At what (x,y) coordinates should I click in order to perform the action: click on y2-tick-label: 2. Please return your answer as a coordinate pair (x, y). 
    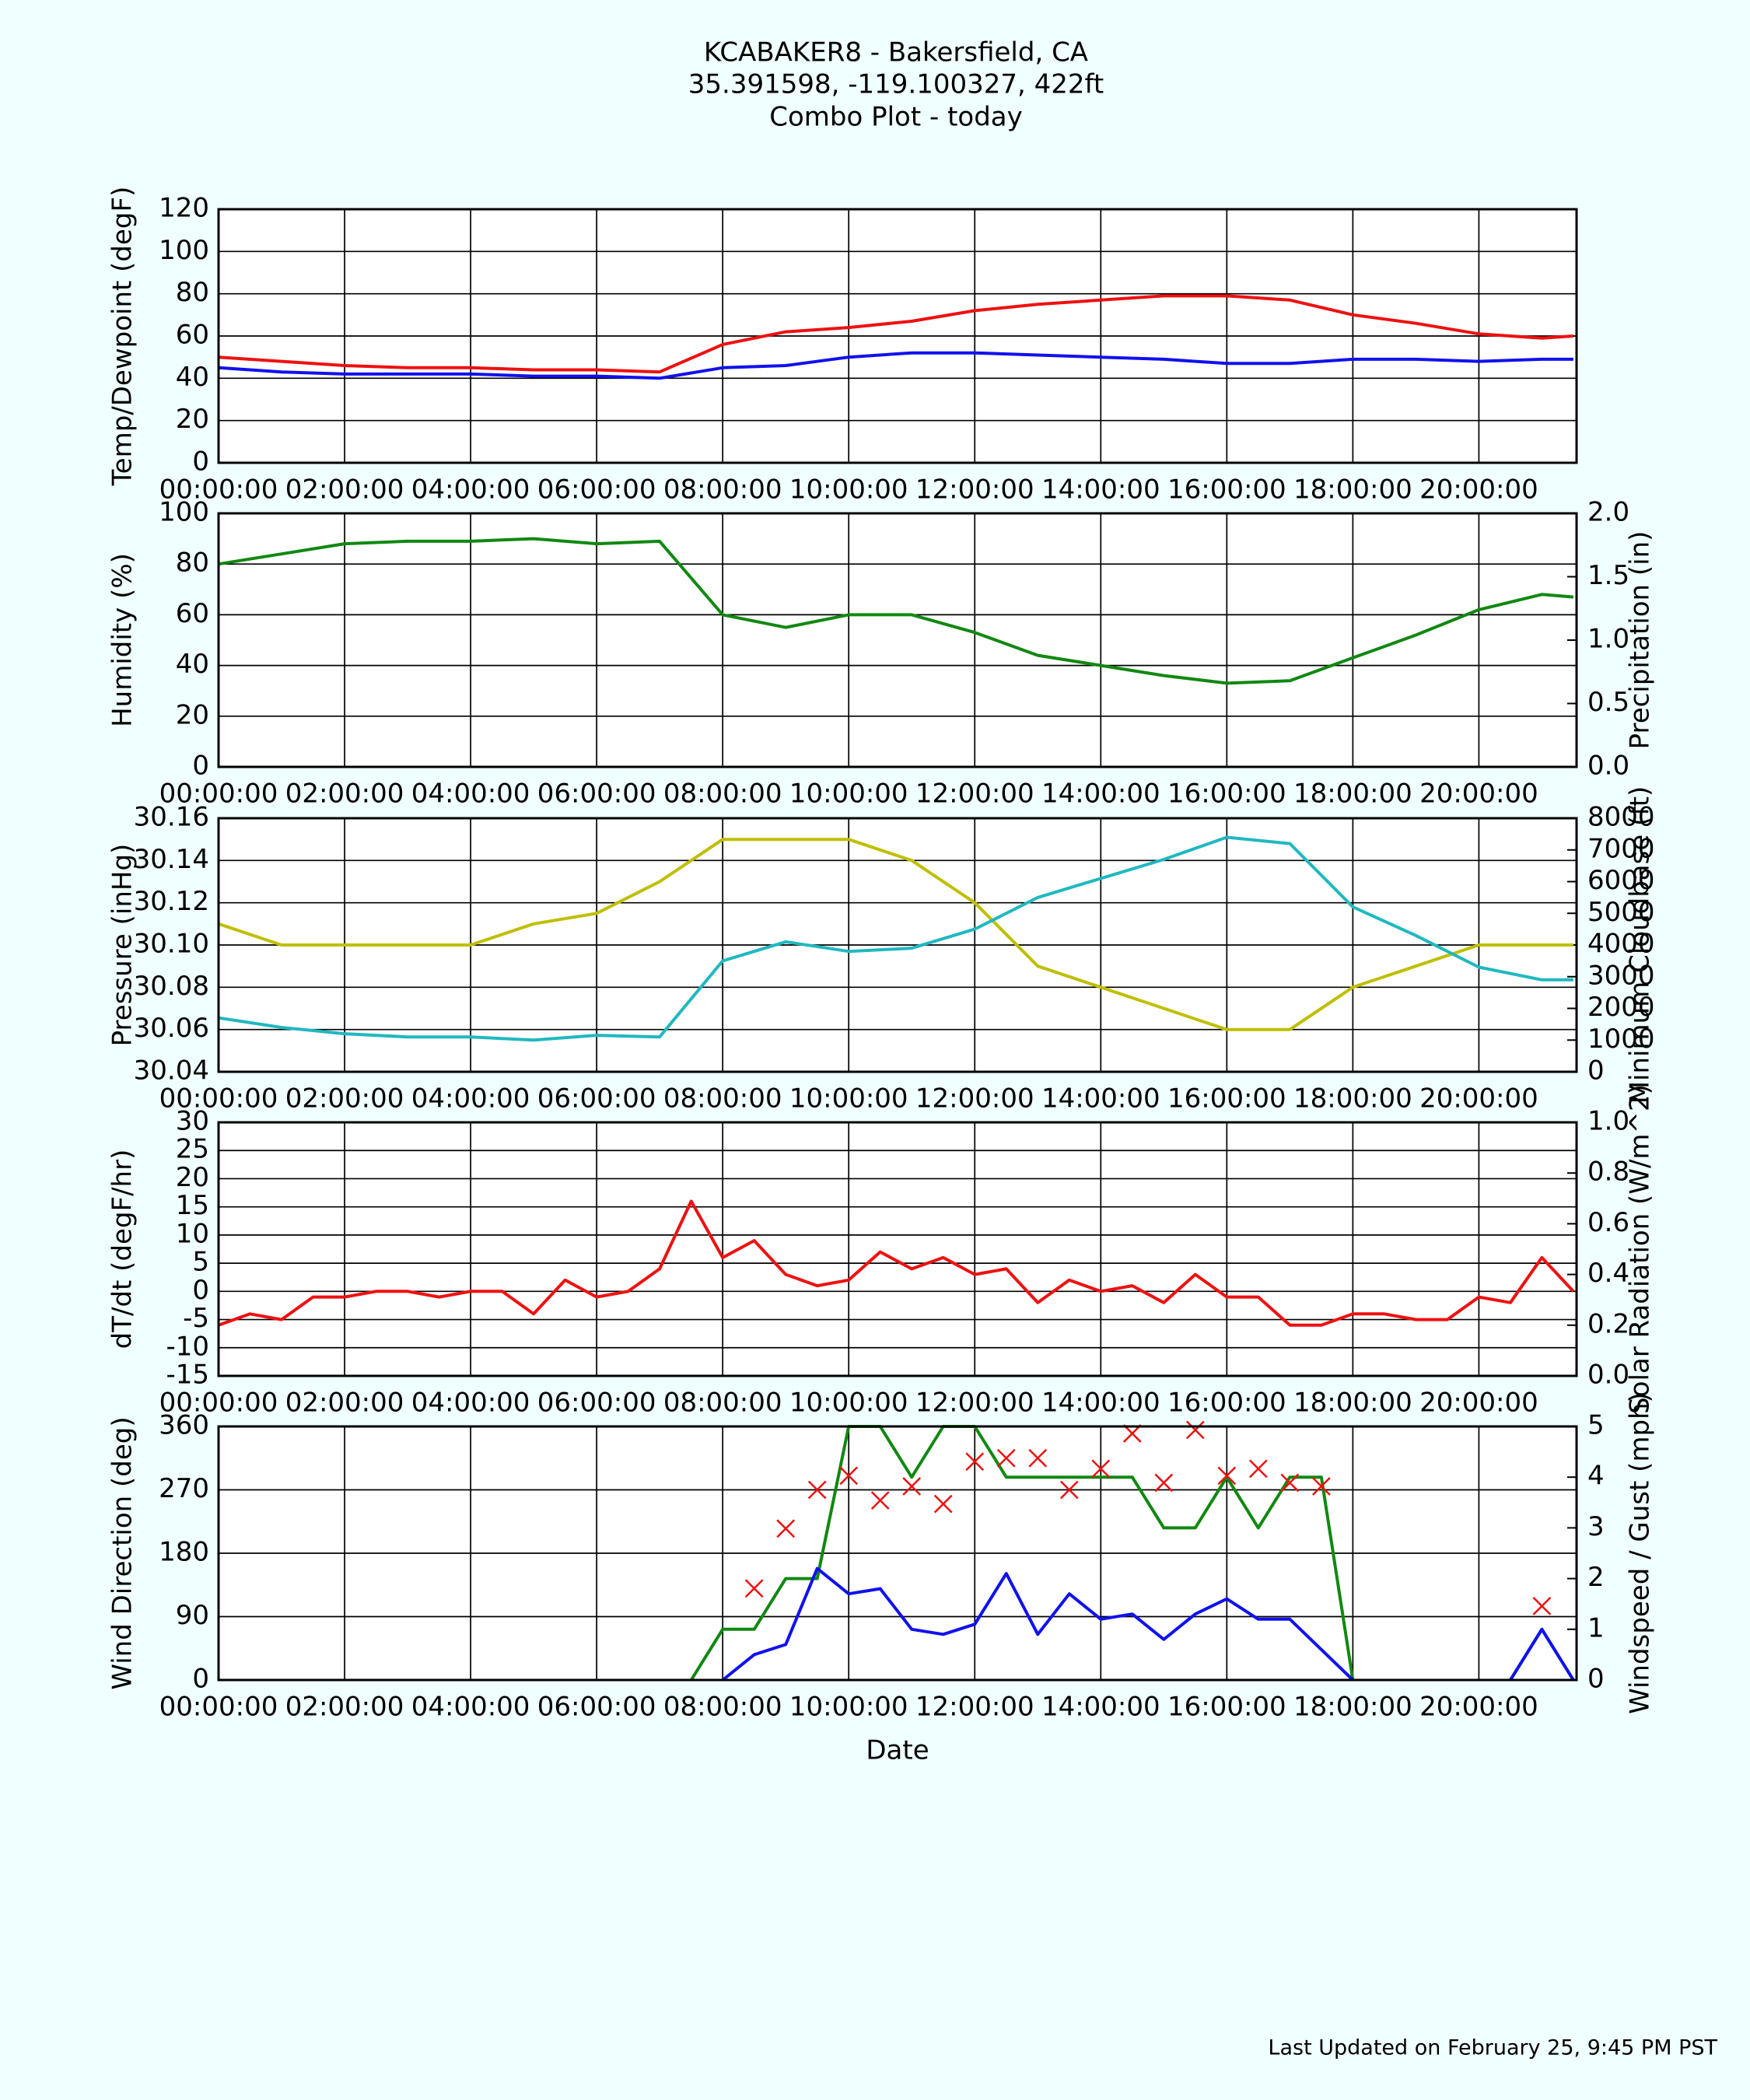
    Looking at the image, I should click on (1596, 1577).